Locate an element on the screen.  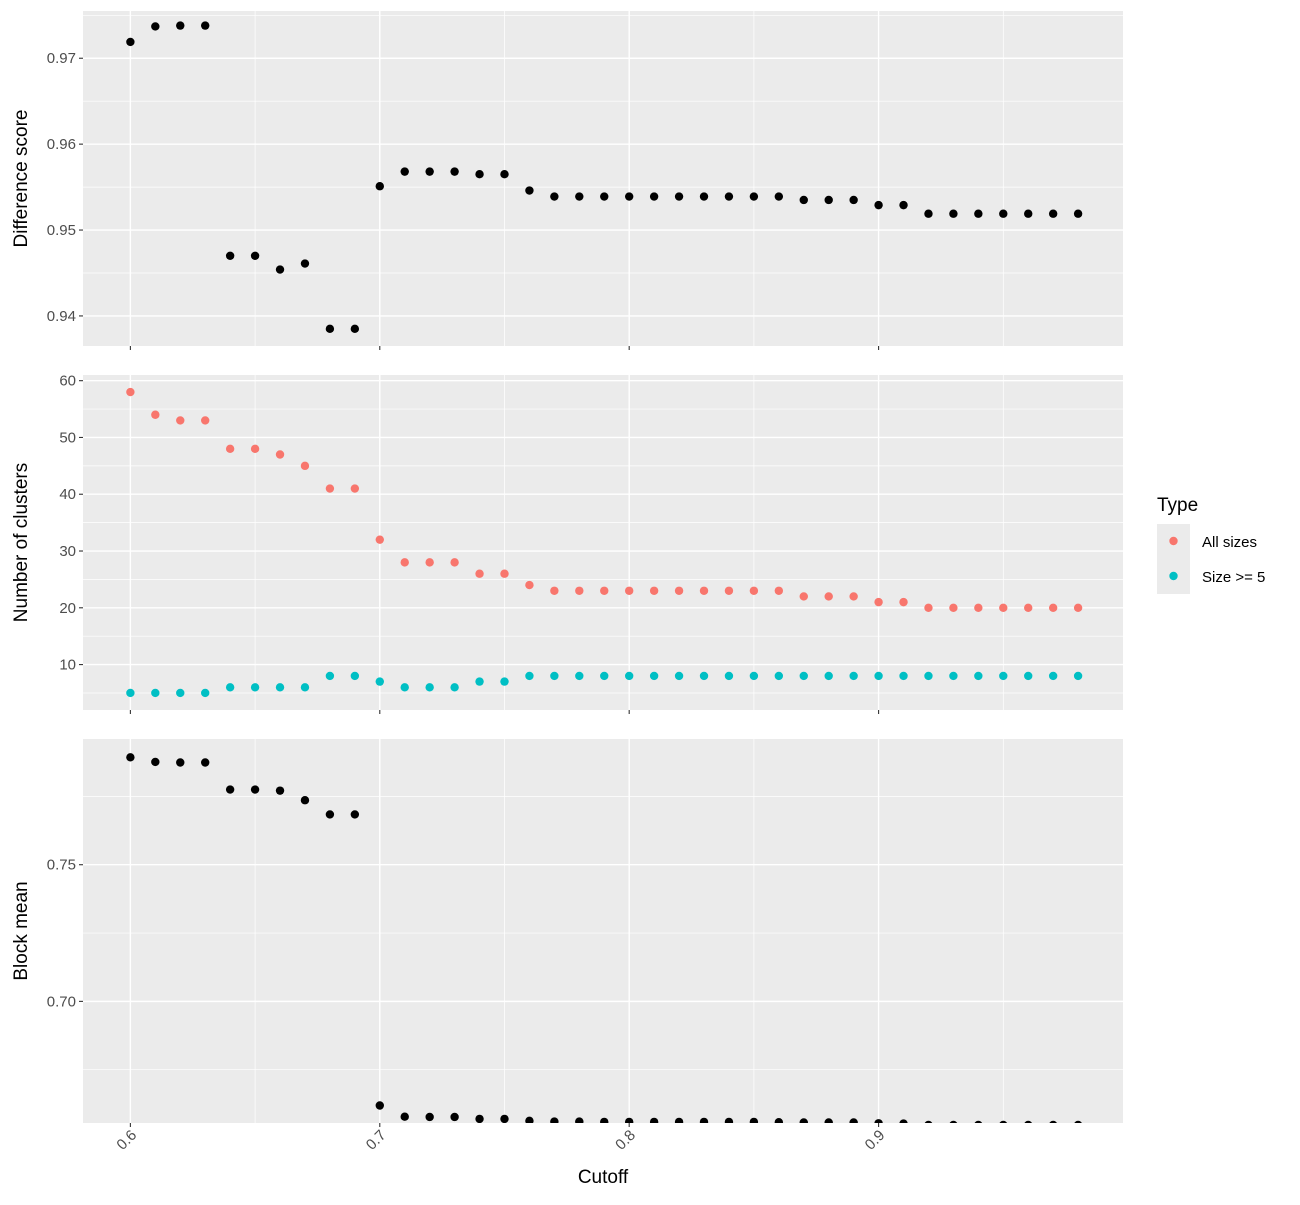
y-tick-label: 0.70 is located at coordinates (61, 1001).